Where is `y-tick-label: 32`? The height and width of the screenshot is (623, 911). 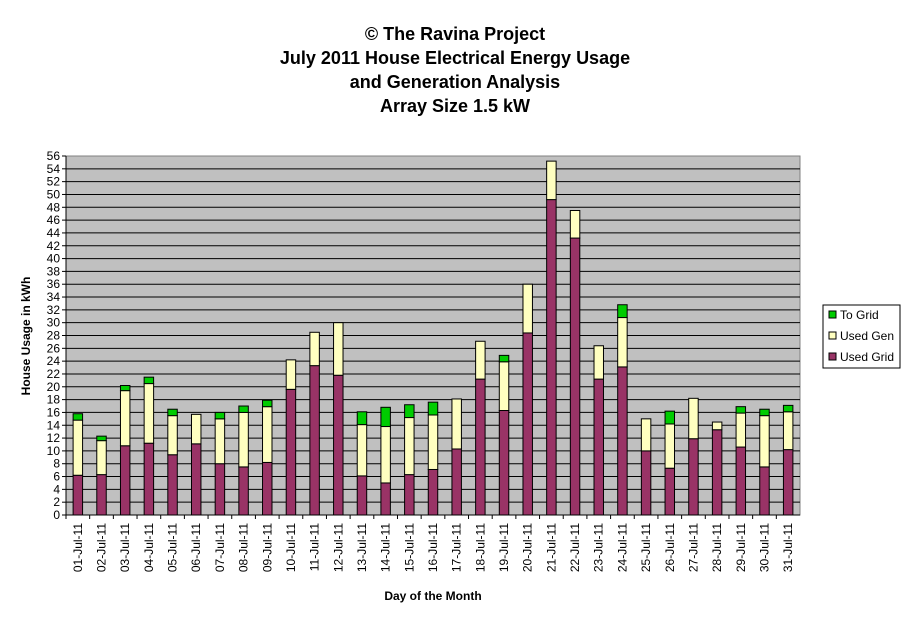 y-tick-label: 32 is located at coordinates (54, 310).